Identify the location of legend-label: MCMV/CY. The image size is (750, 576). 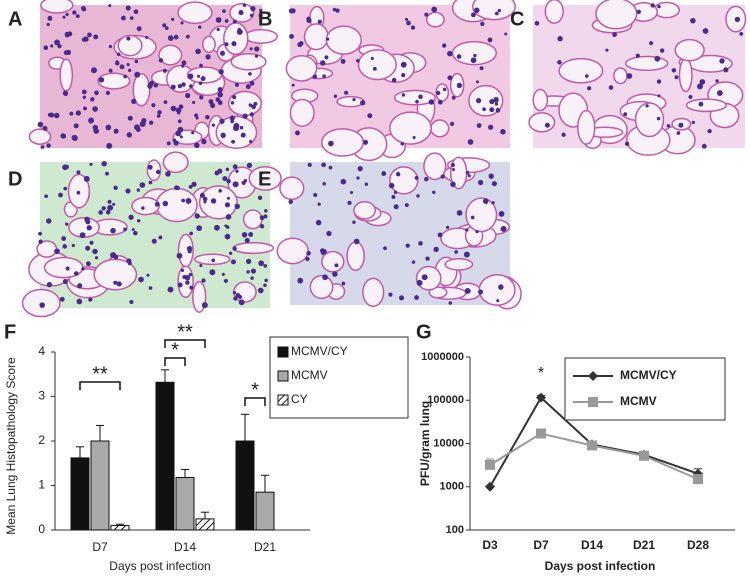
(319, 351).